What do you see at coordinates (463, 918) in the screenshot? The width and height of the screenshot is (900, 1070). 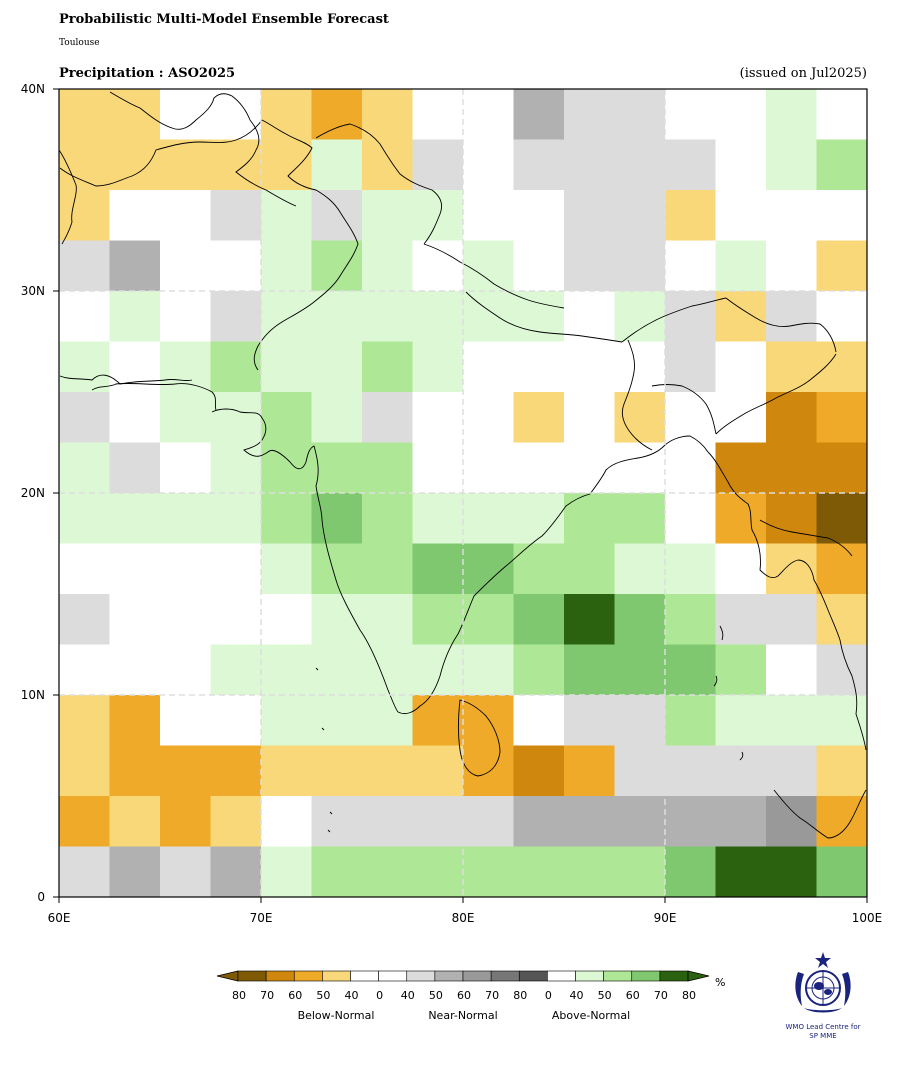 I see `x-tick-label: 80E` at bounding box center [463, 918].